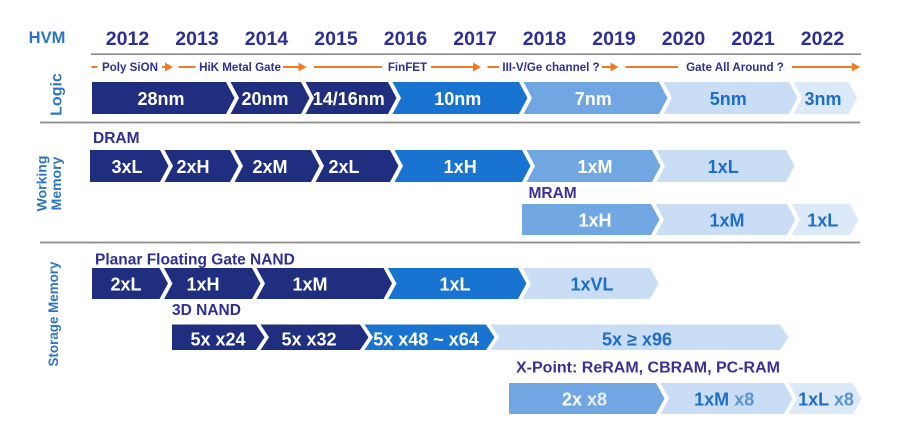  I want to click on svg-text: 2019, so click(614, 39).